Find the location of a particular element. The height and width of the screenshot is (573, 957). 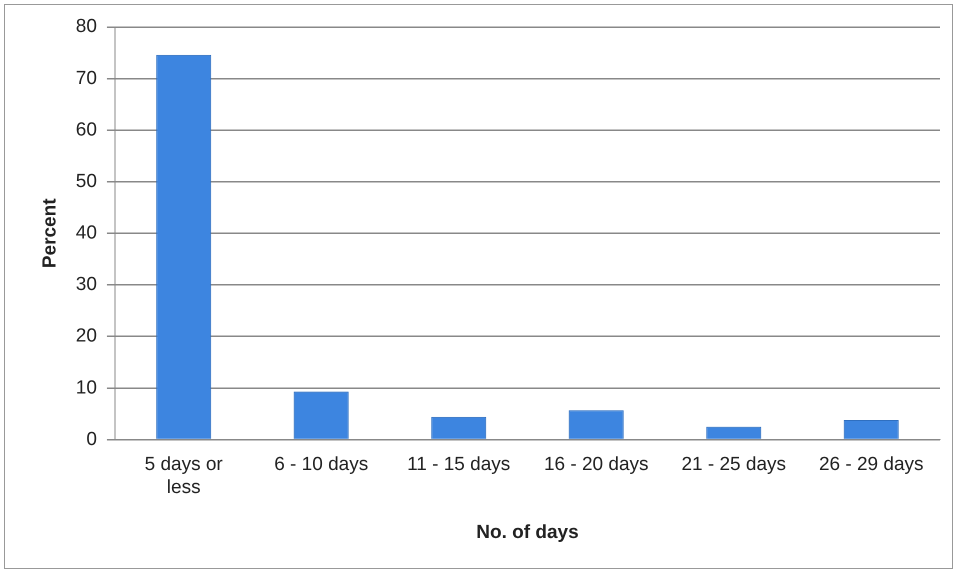

x-tick-label: 11 - 15 days is located at coordinates (458, 465).